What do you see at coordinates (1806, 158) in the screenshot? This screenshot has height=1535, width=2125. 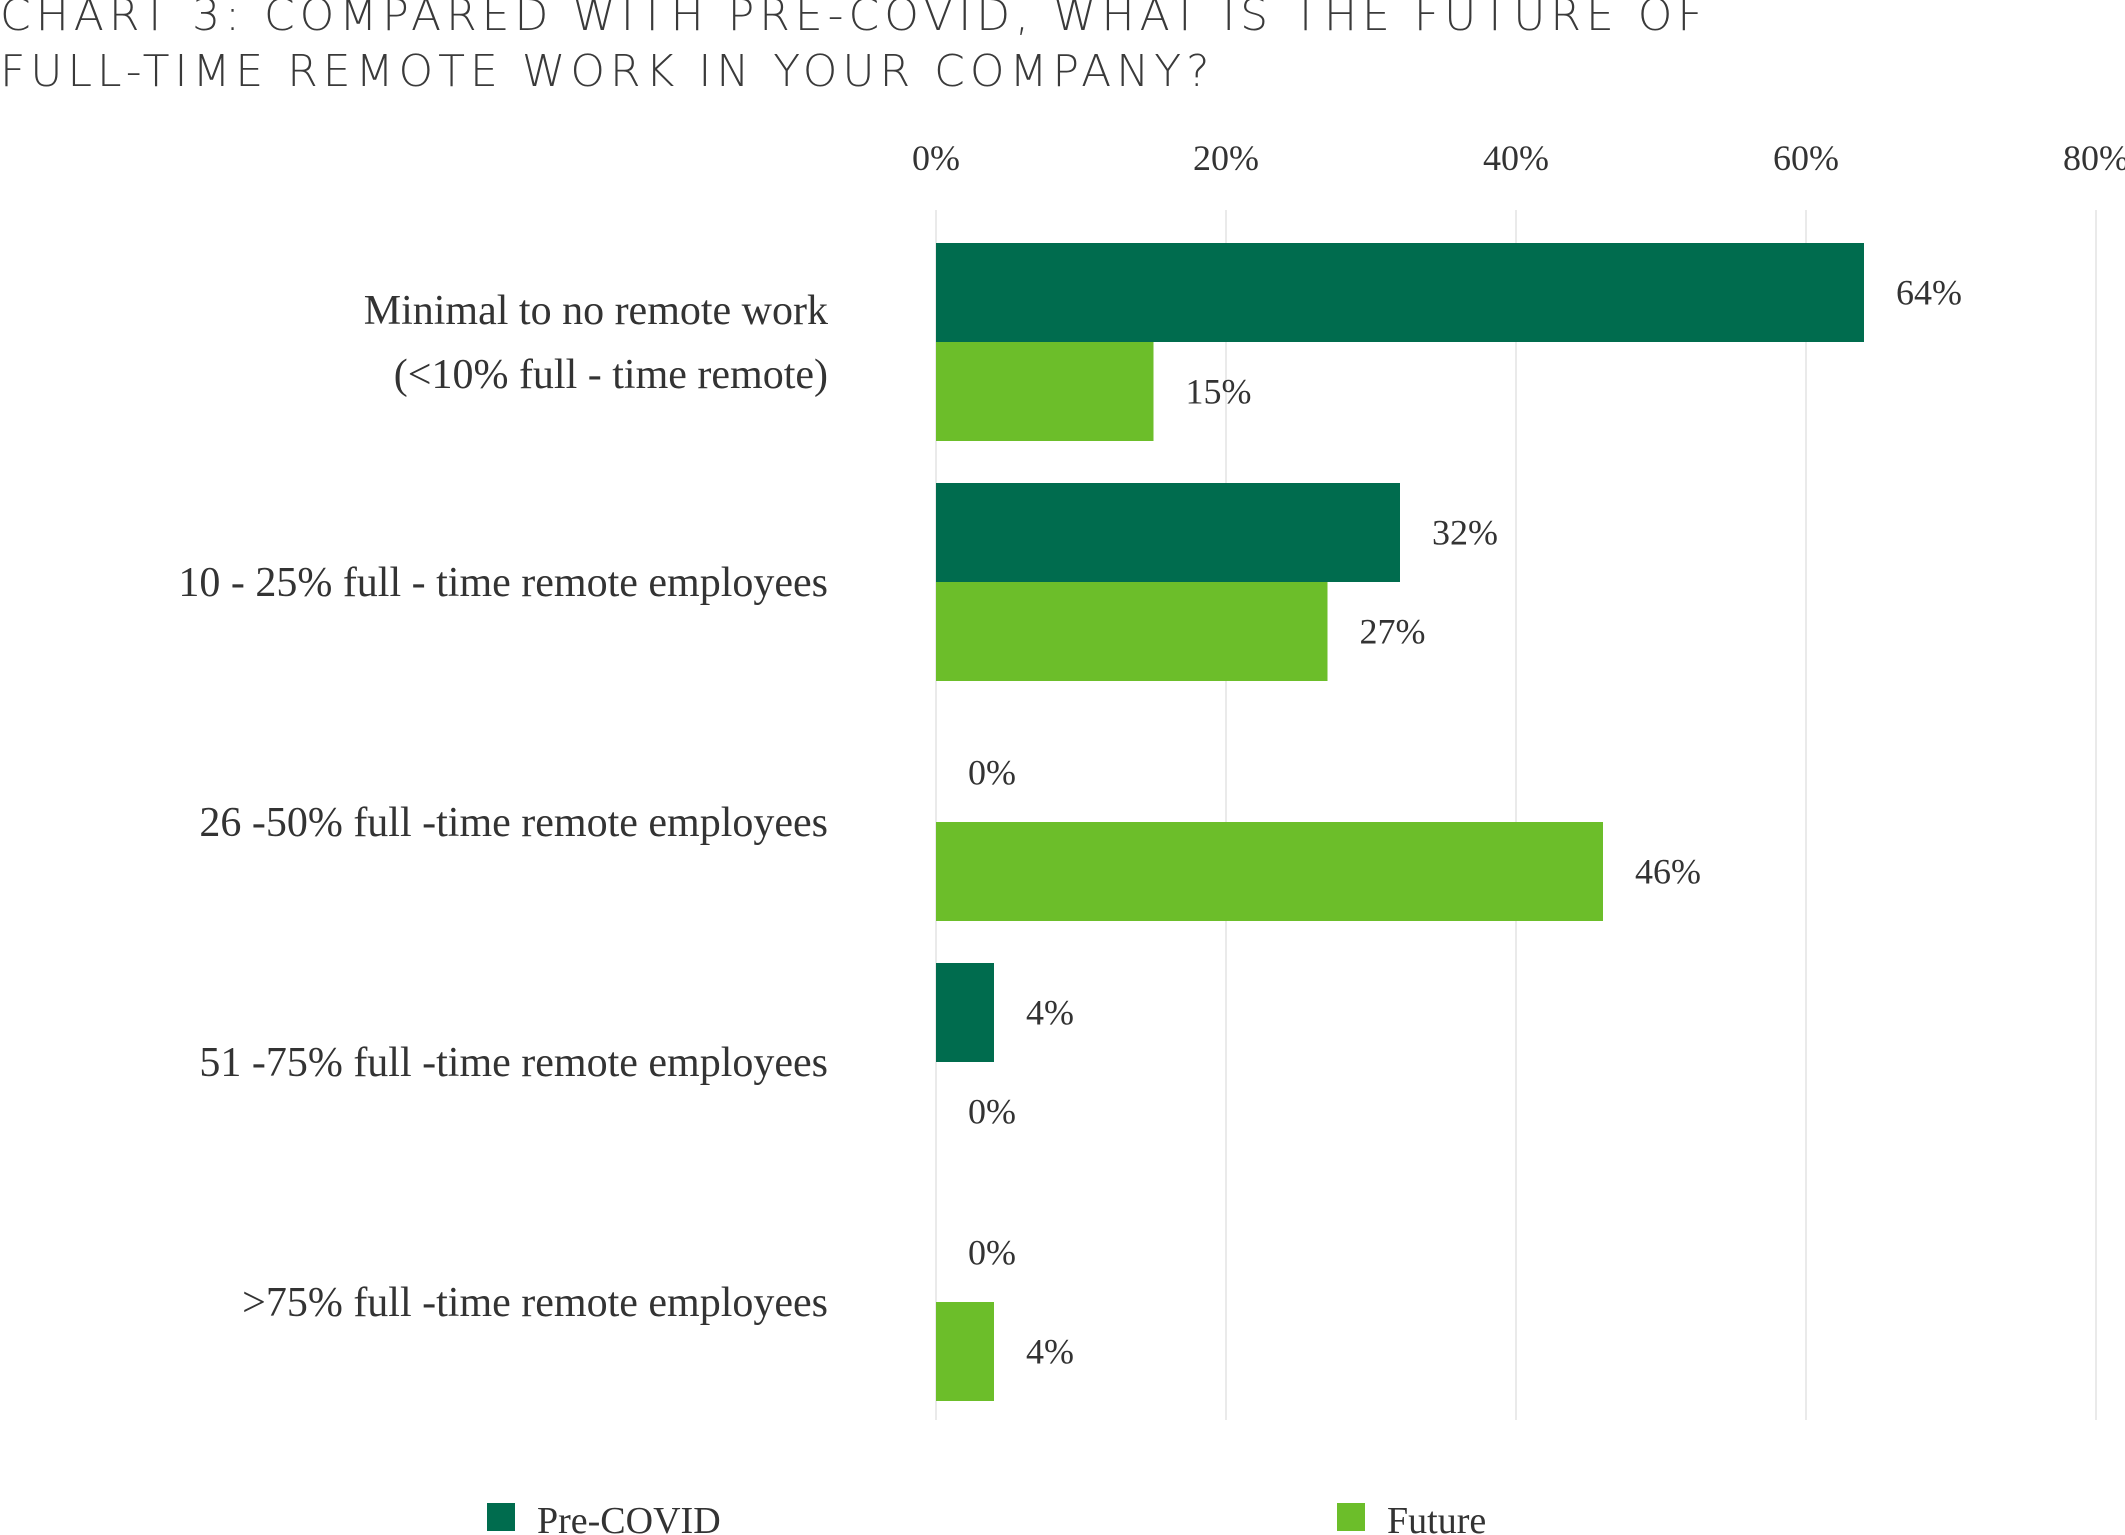 I see `x-tick-label: 60%` at bounding box center [1806, 158].